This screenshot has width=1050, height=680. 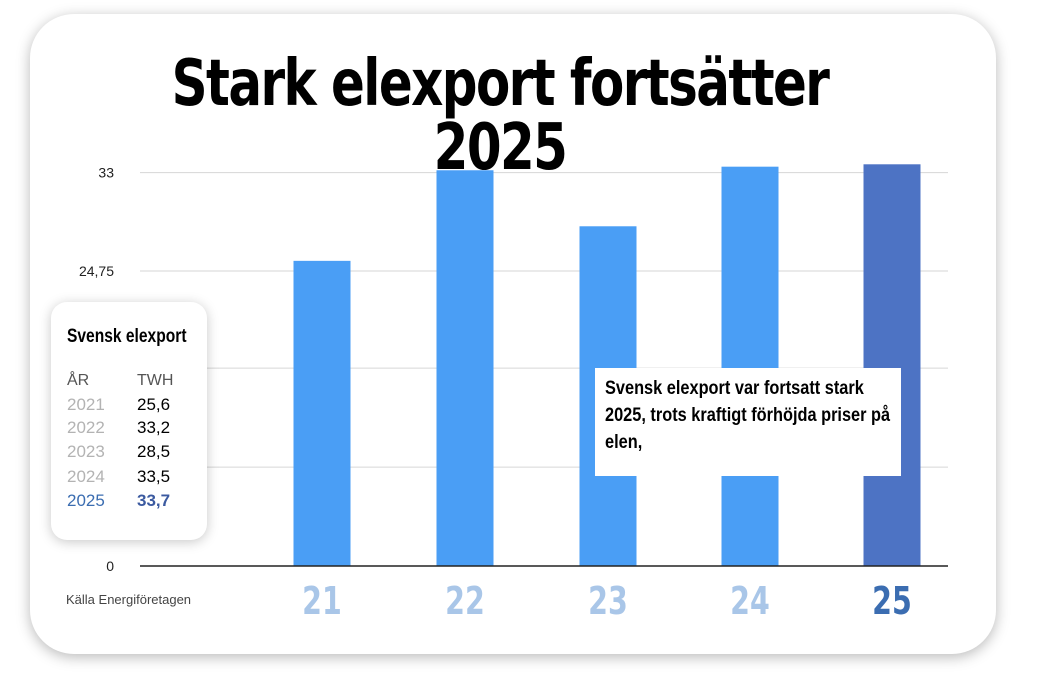 What do you see at coordinates (154, 451) in the screenshot?
I see `row-value: 28,5` at bounding box center [154, 451].